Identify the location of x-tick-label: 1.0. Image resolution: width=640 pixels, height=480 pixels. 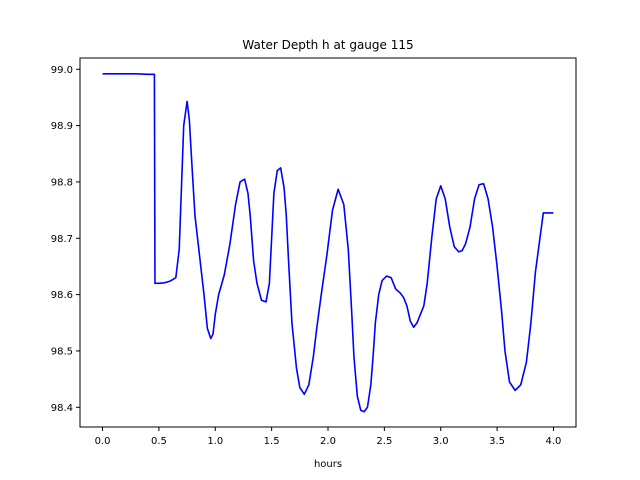
(215, 441).